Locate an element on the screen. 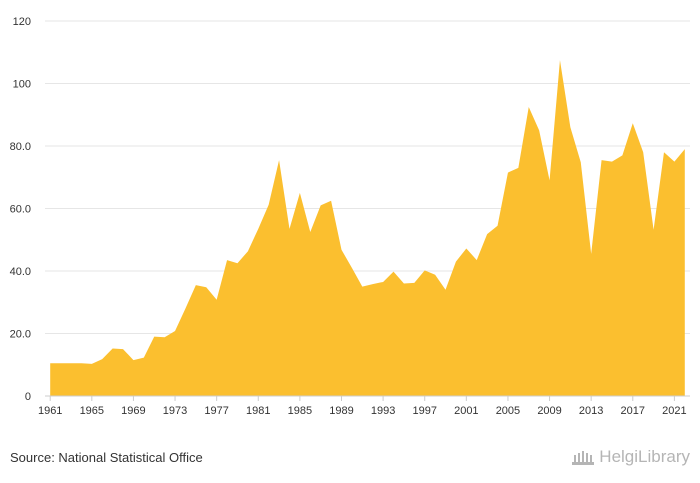 The image size is (700, 483). x-tick-label: 1961 is located at coordinates (50, 411).